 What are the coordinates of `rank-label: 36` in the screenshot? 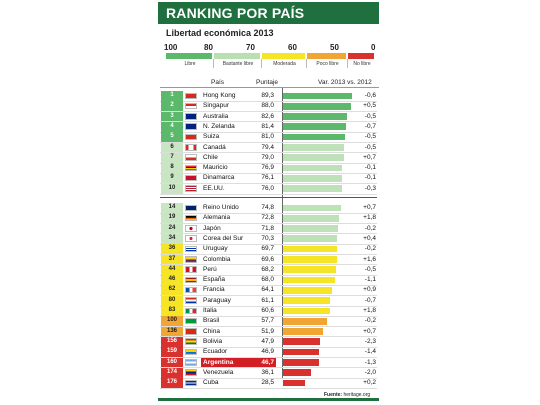 It's located at (172, 248).